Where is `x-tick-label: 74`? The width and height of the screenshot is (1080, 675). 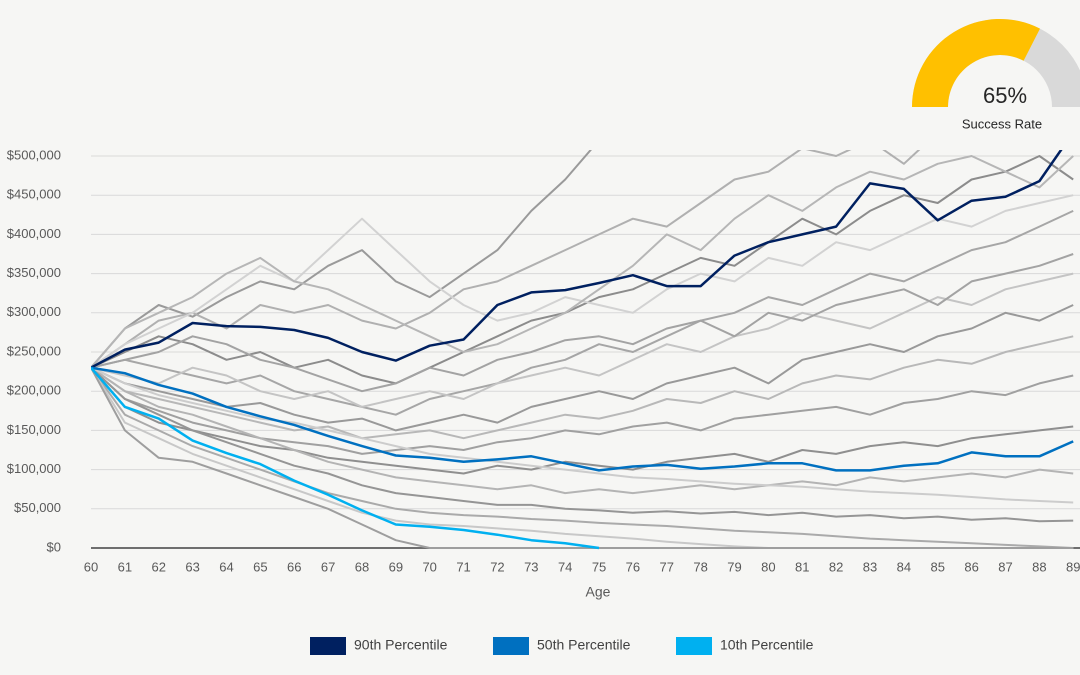
x-tick-label: 74 is located at coordinates (565, 566).